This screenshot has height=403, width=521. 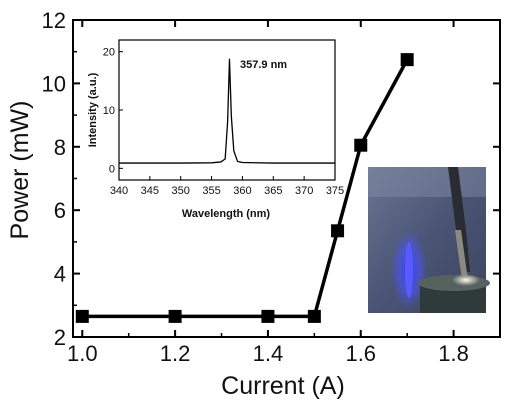 What do you see at coordinates (54, 20) in the screenshot?
I see `y-tick-label: 12` at bounding box center [54, 20].